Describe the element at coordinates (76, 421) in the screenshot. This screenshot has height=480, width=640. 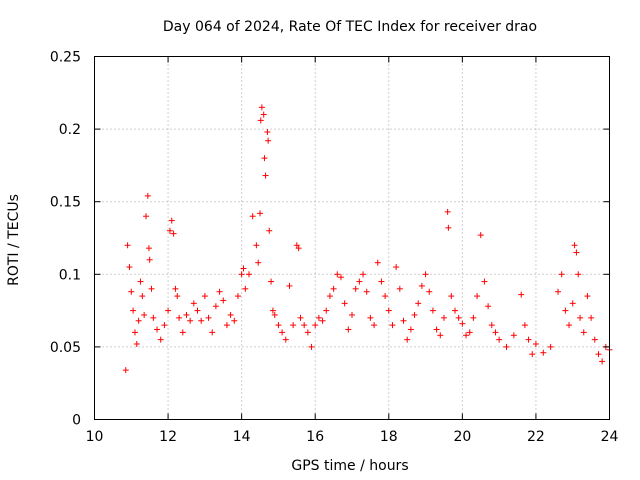
I see `y-tick-label: 0` at that location.